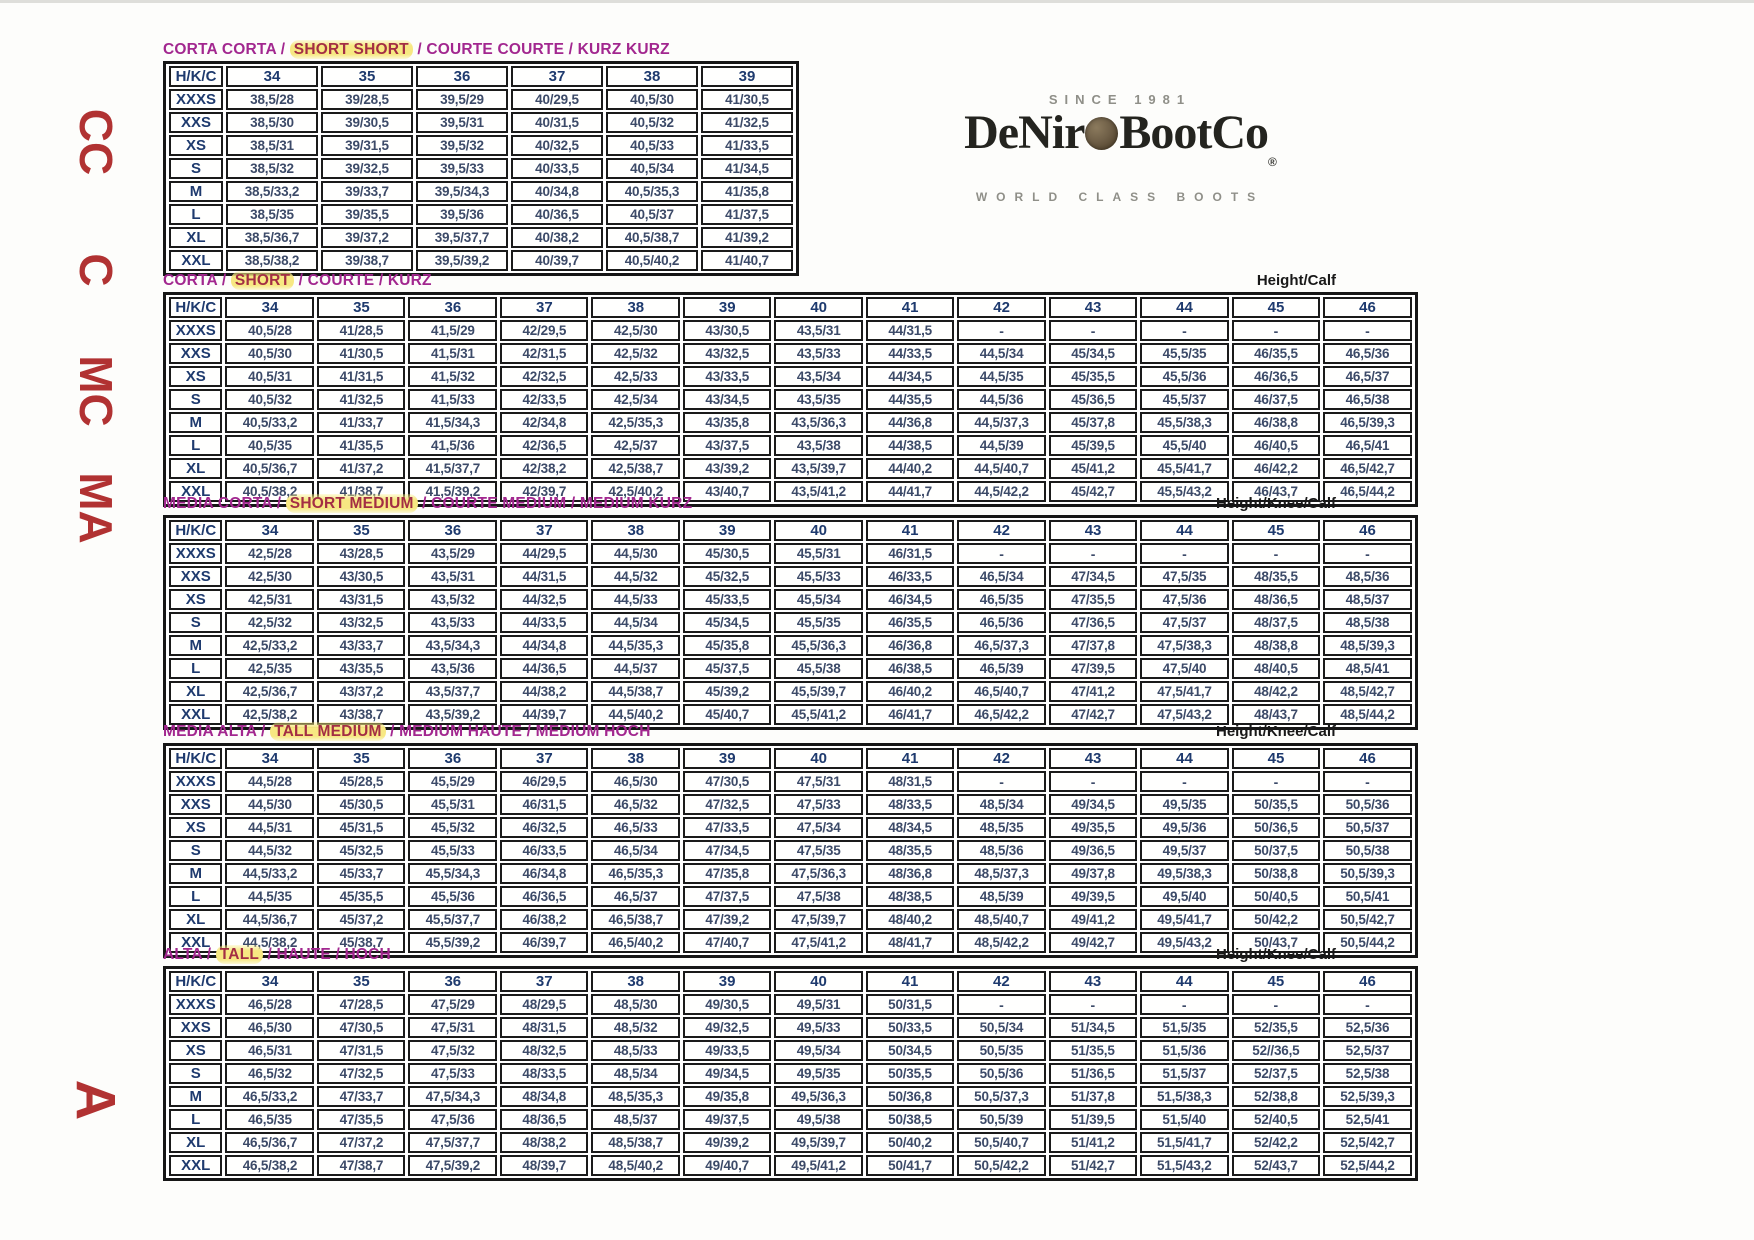 The image size is (1754, 1240). Describe the element at coordinates (544, 668) in the screenshot. I see `size-cell: 44/36,5` at that location.